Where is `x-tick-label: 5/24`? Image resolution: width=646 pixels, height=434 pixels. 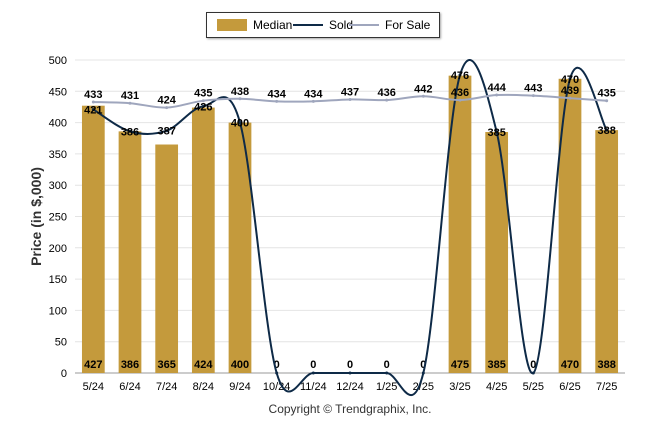 x-tick-label: 5/24 is located at coordinates (93, 387).